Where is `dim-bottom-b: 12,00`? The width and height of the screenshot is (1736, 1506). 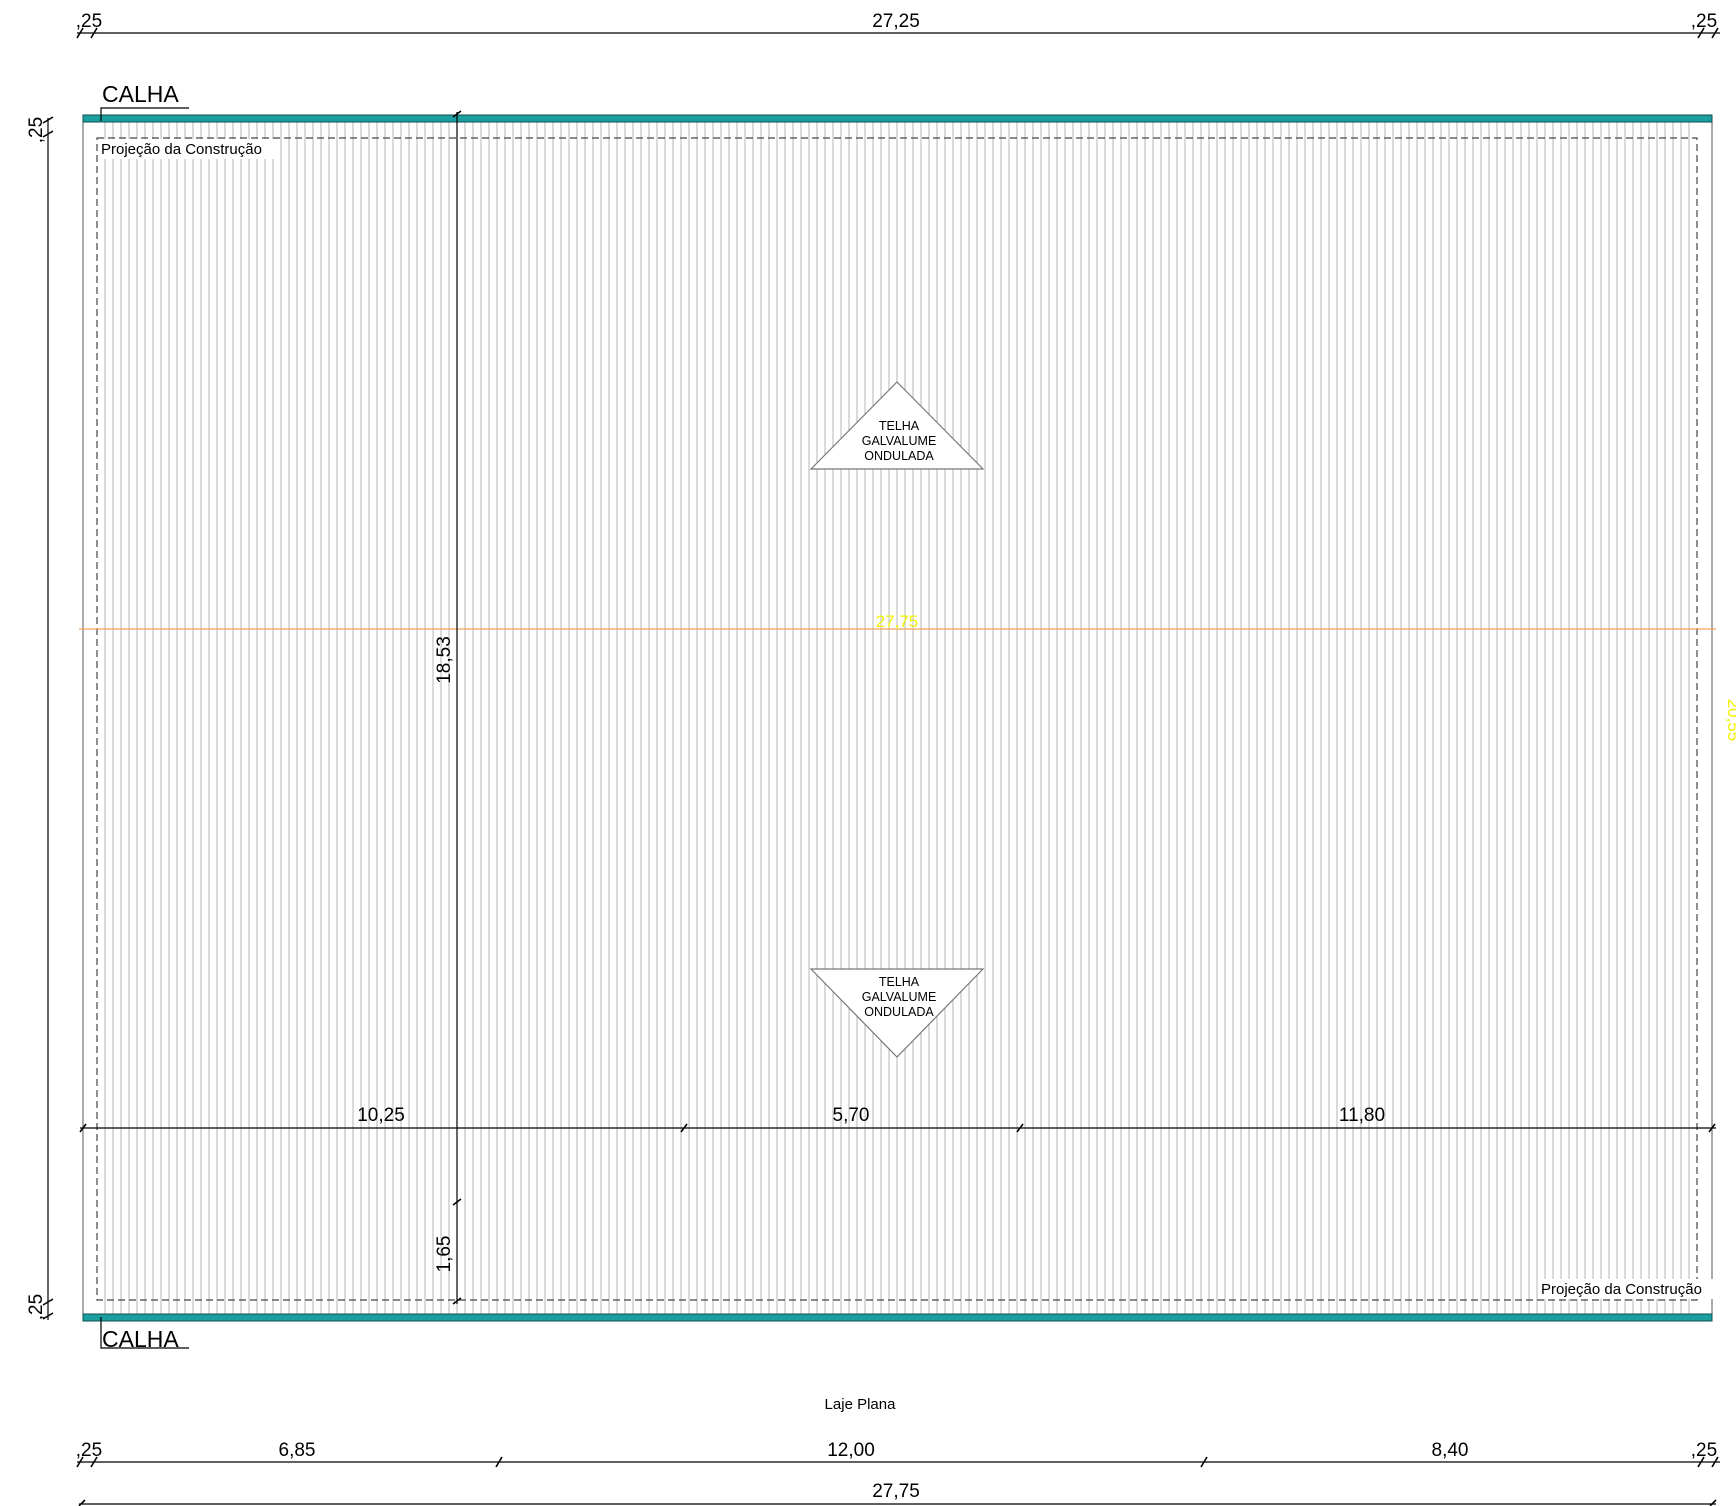
dim-bottom-b: 12,00 is located at coordinates (851, 1450).